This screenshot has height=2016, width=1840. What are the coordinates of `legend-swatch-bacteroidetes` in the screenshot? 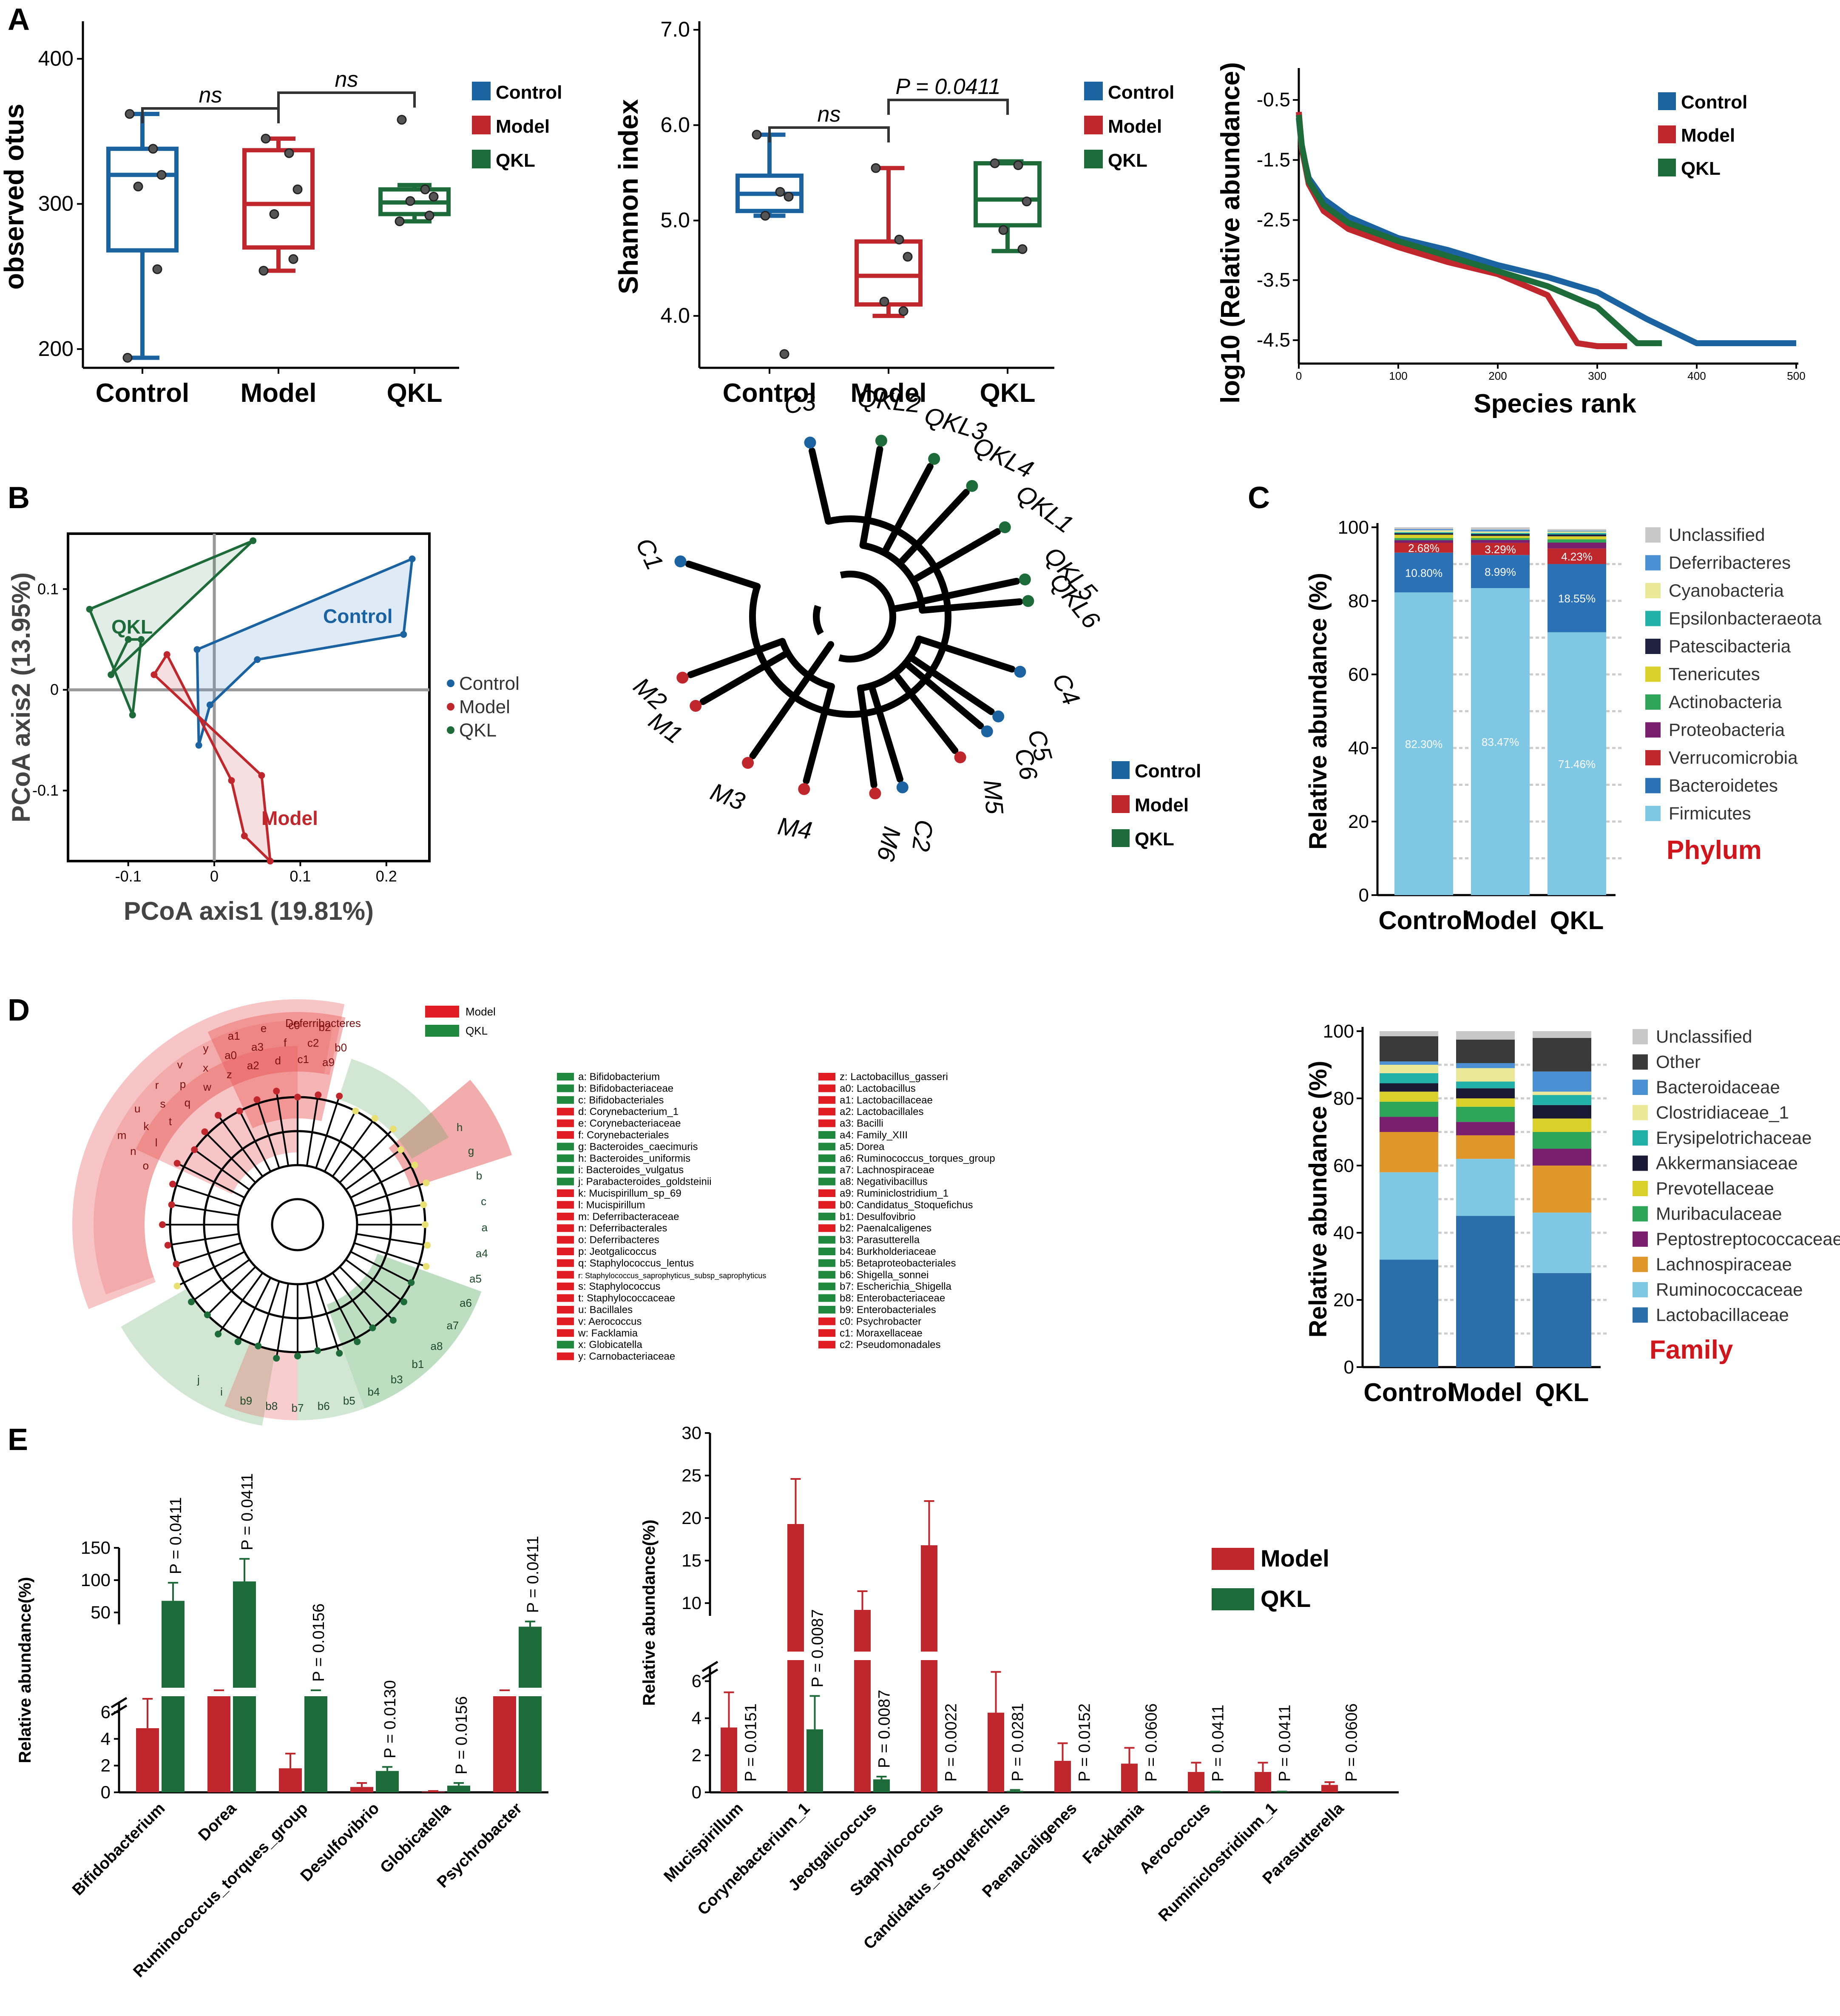 It's located at (1653, 785).